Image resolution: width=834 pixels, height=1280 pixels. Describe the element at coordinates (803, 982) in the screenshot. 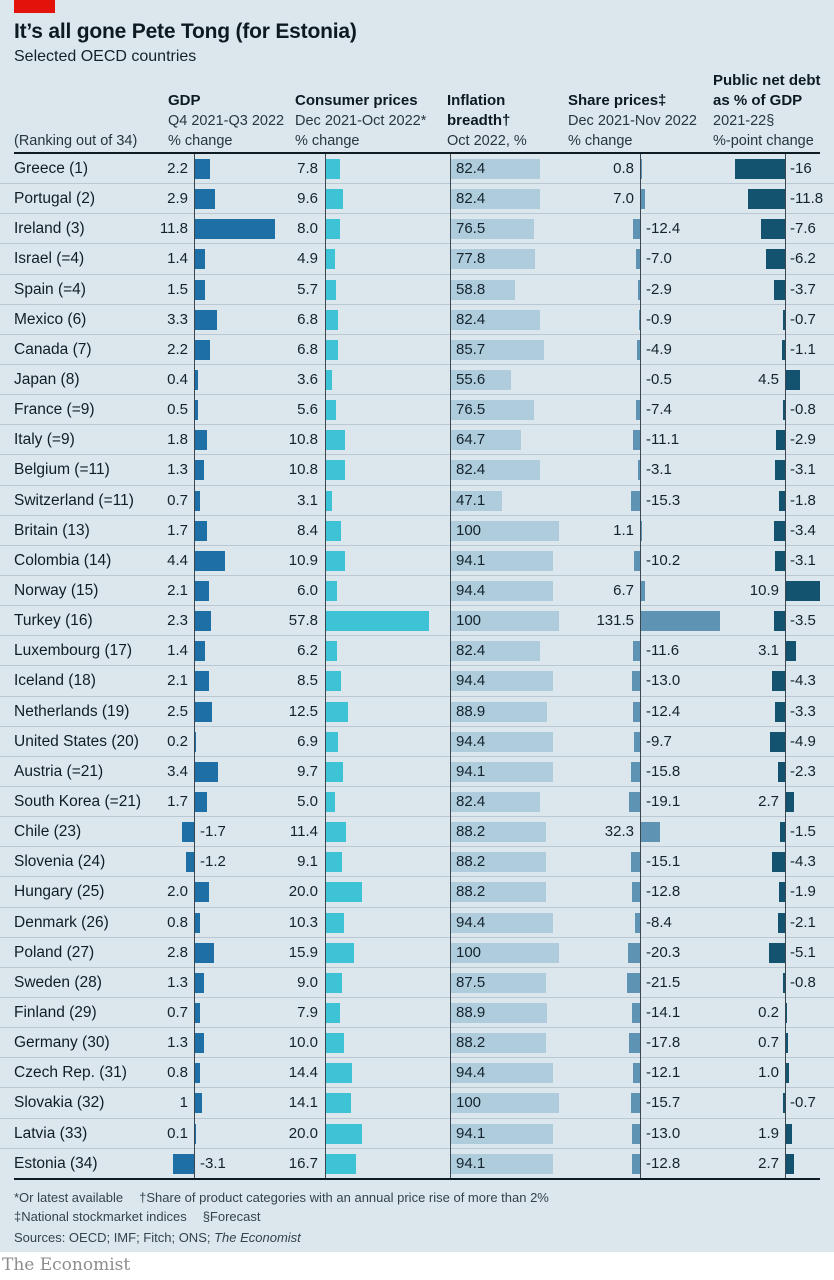

I see `debt-value: -0.8` at that location.